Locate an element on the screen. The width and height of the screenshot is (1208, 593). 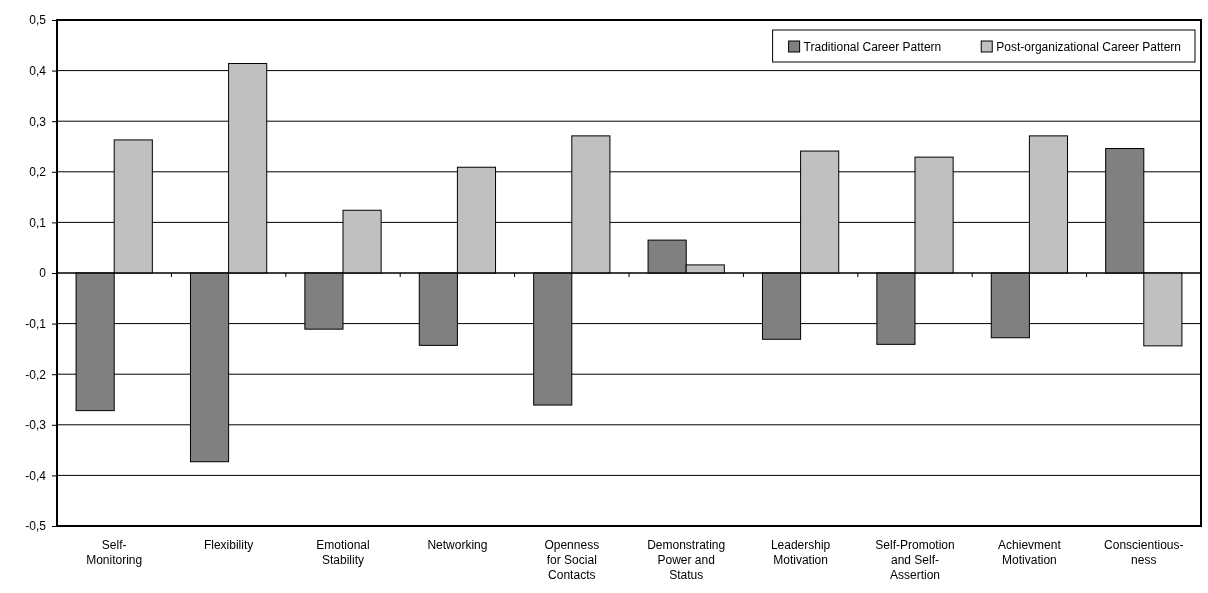
y-tick-label: -0,4 is located at coordinates (36, 475).